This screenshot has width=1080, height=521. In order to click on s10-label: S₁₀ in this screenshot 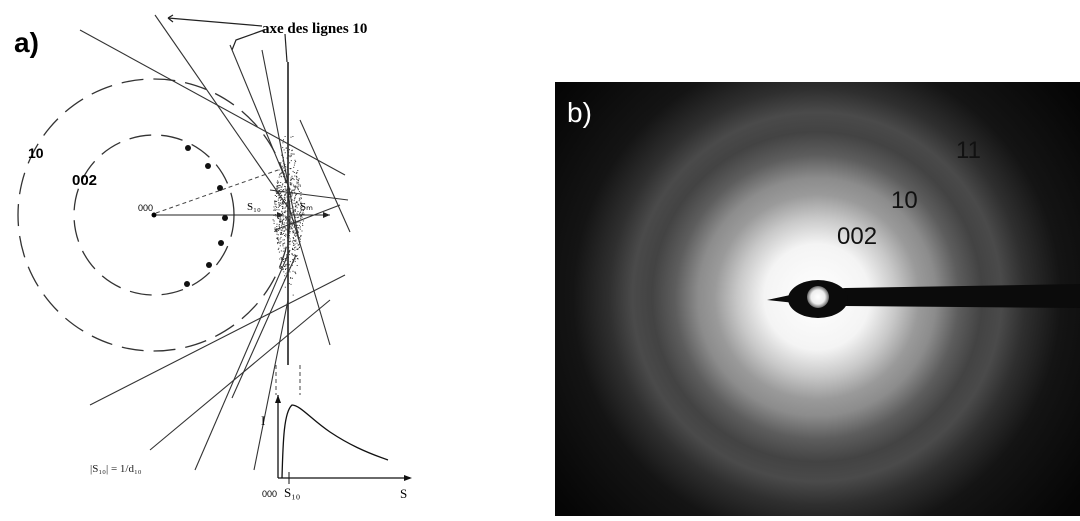, I will do `click(254, 207)`.